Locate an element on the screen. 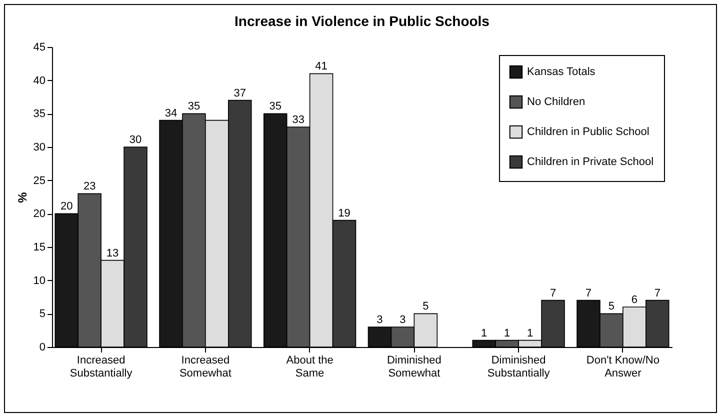 Image resolution: width=723 pixels, height=419 pixels. y-tick-label: 20 is located at coordinates (39, 214).